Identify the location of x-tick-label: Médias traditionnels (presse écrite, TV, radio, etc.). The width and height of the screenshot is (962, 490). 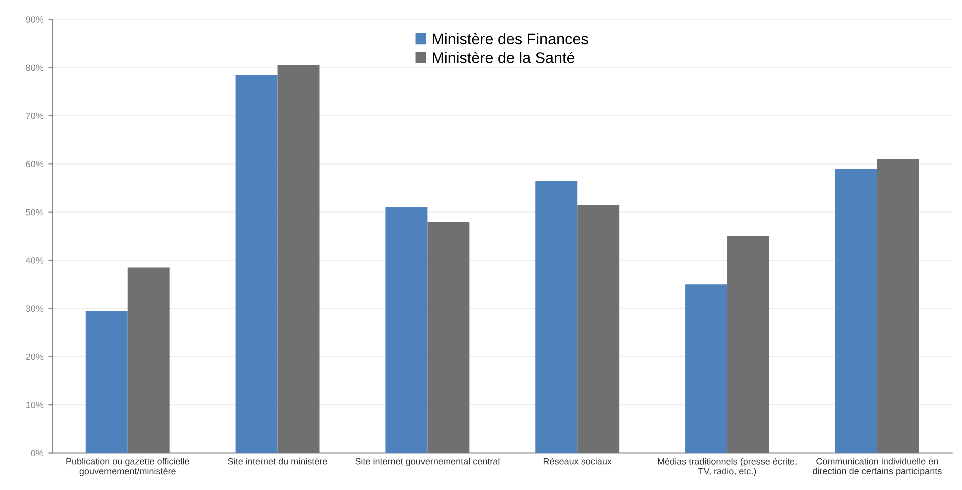
(727, 467).